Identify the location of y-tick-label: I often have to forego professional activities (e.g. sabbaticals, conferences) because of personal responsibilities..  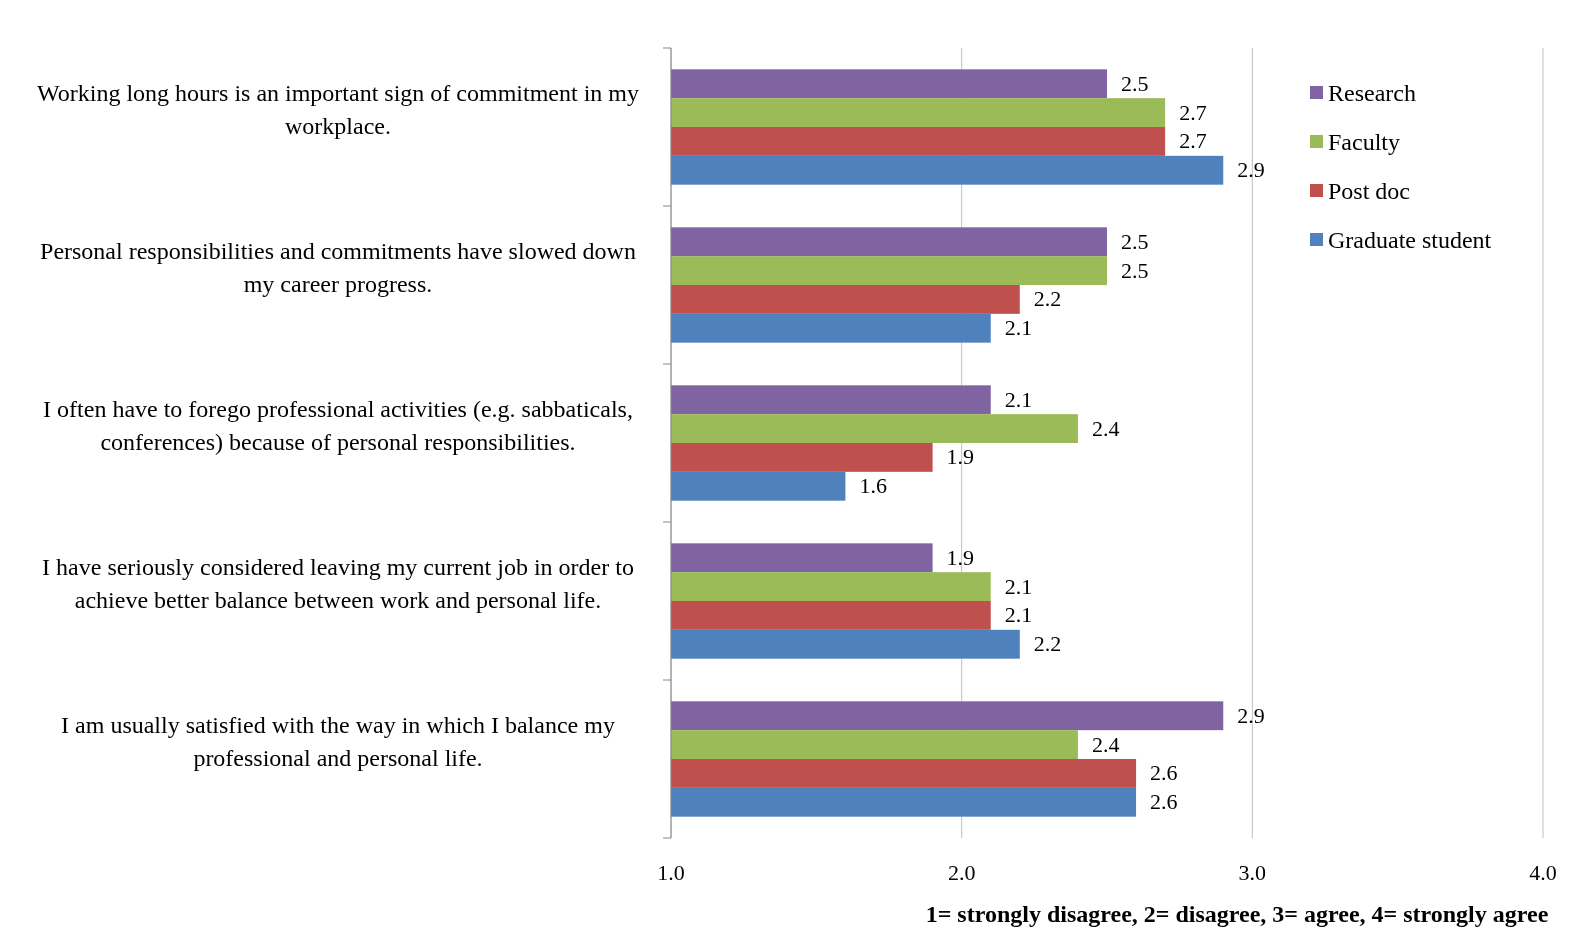
(338, 425).